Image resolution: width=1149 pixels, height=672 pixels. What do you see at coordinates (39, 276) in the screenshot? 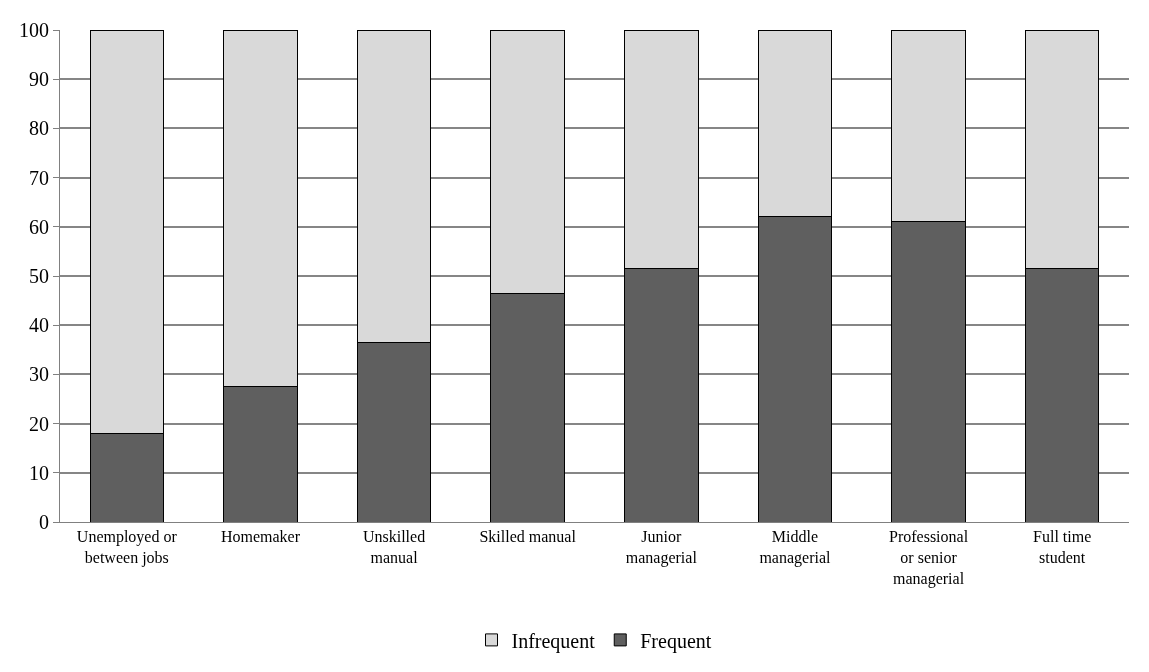
I see `y-tick-label: 50` at bounding box center [39, 276].